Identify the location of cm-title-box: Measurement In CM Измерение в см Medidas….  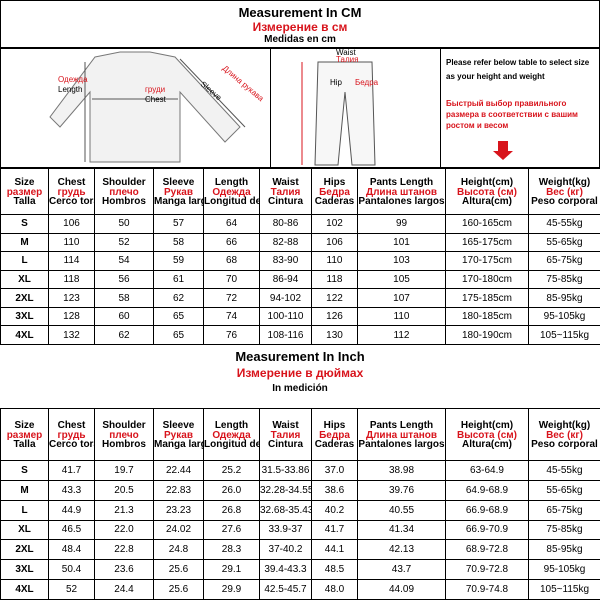
(300, 24).